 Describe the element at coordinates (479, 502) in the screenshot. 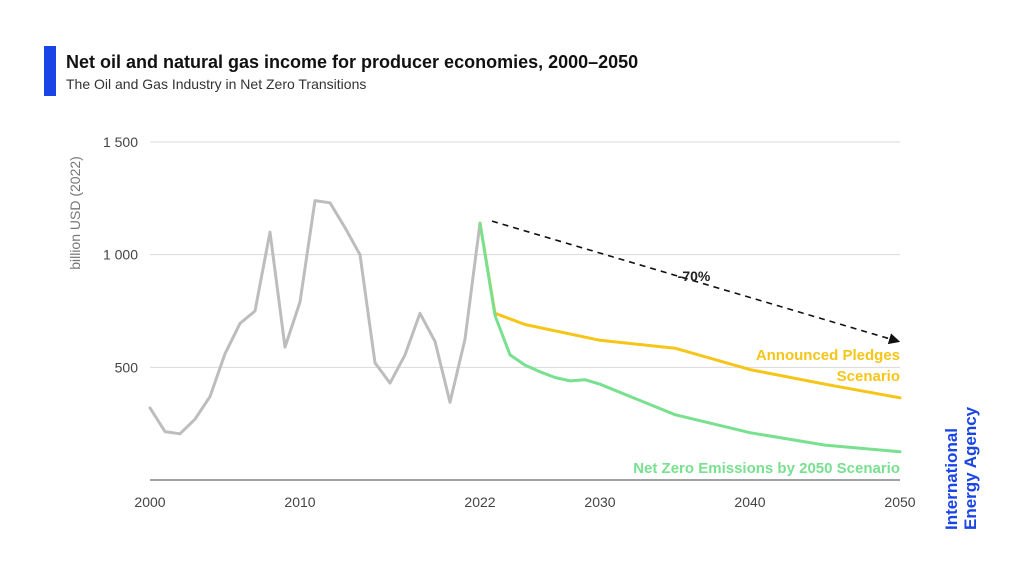

I see `x-tick-label: 2022` at that location.